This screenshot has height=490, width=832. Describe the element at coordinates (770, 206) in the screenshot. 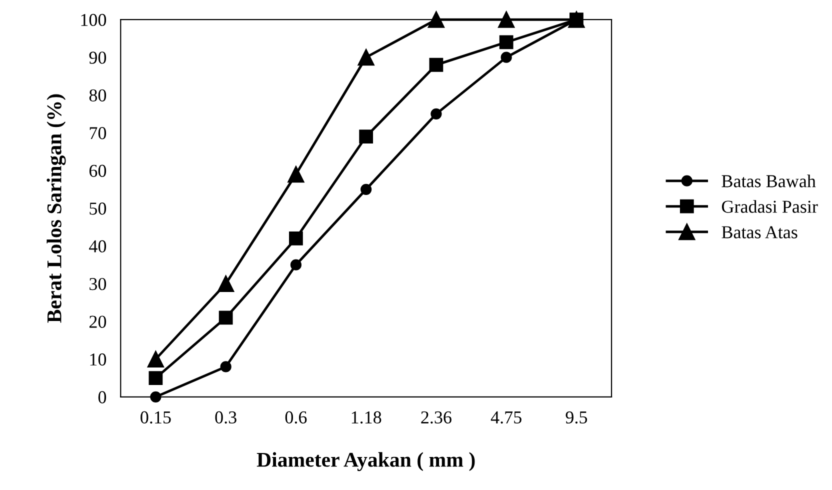

I see `legend-label: Gradasi Pasir` at that location.